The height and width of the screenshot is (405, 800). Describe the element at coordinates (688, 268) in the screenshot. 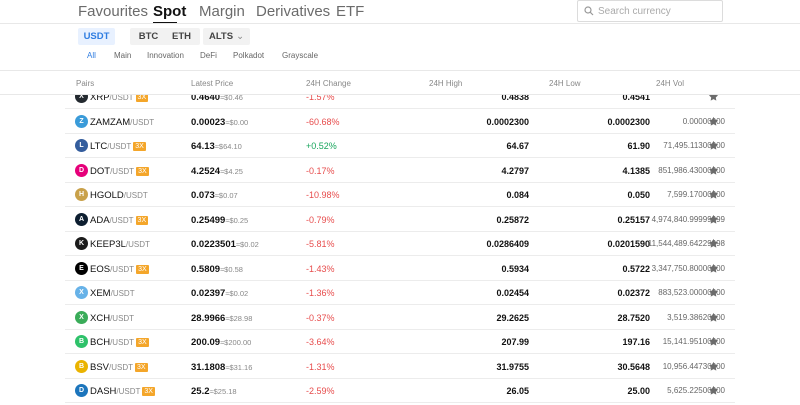

I see `vol-24h: 3,347,750.80000000` at that location.